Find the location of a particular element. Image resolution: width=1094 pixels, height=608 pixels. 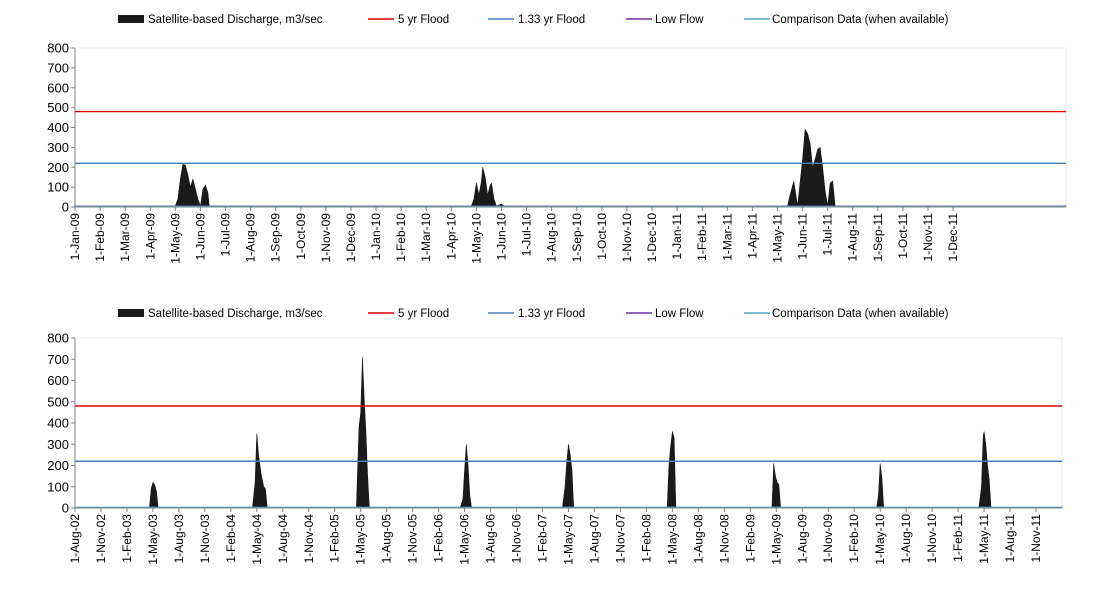

x-tick-label: 1-Dec-09 is located at coordinates (351, 238).